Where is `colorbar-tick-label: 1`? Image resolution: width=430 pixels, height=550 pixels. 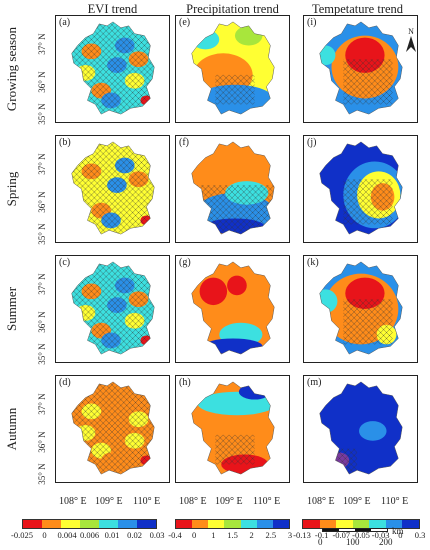 colorbar-tick-label: 1 is located at coordinates (213, 535).